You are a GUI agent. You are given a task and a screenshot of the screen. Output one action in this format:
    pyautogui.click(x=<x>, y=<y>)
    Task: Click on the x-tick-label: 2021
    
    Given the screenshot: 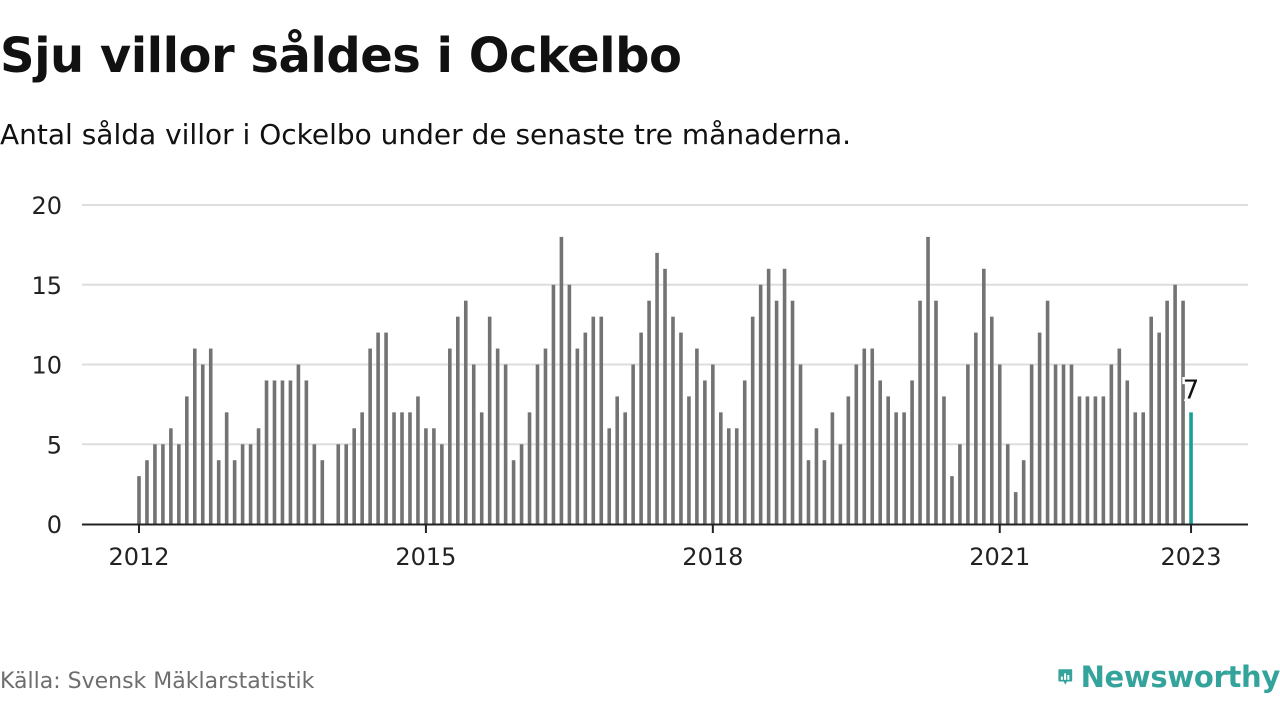 What is the action you would take?
    pyautogui.click(x=999, y=557)
    